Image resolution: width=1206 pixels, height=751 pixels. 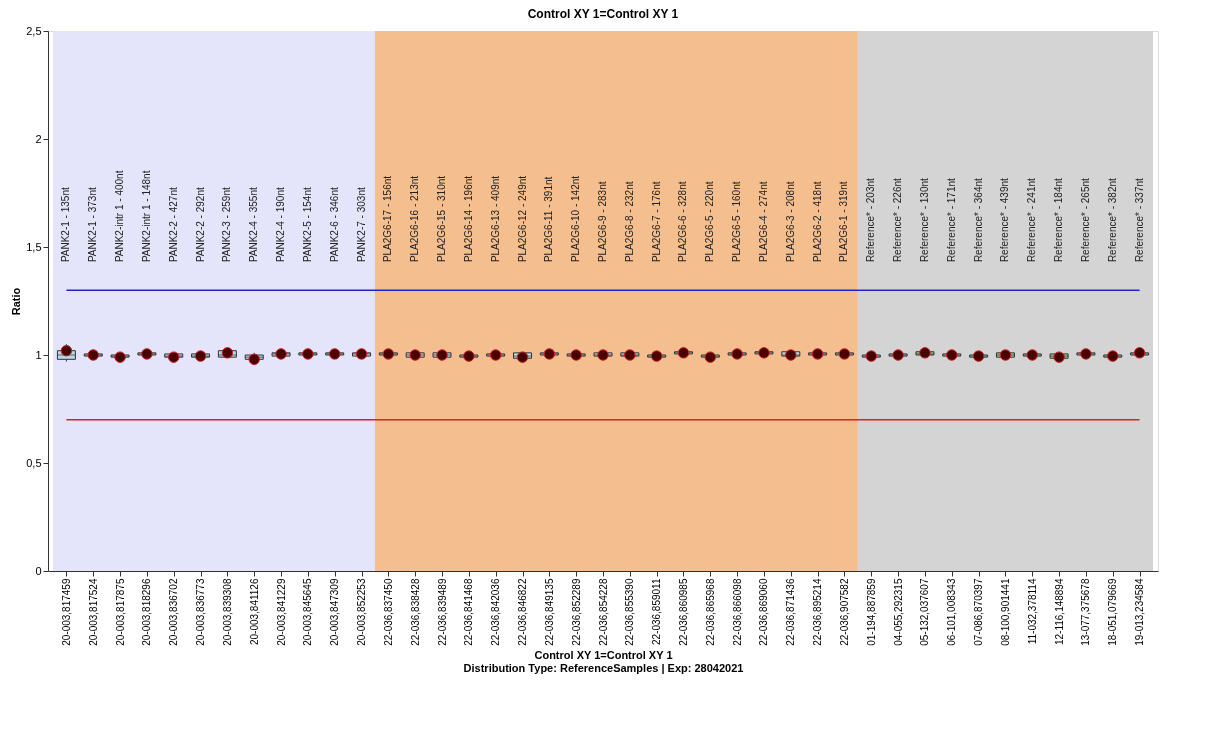 What do you see at coordinates (66, 225) in the screenshot?
I see `annotation: PANK2-1 - 135nt` at bounding box center [66, 225].